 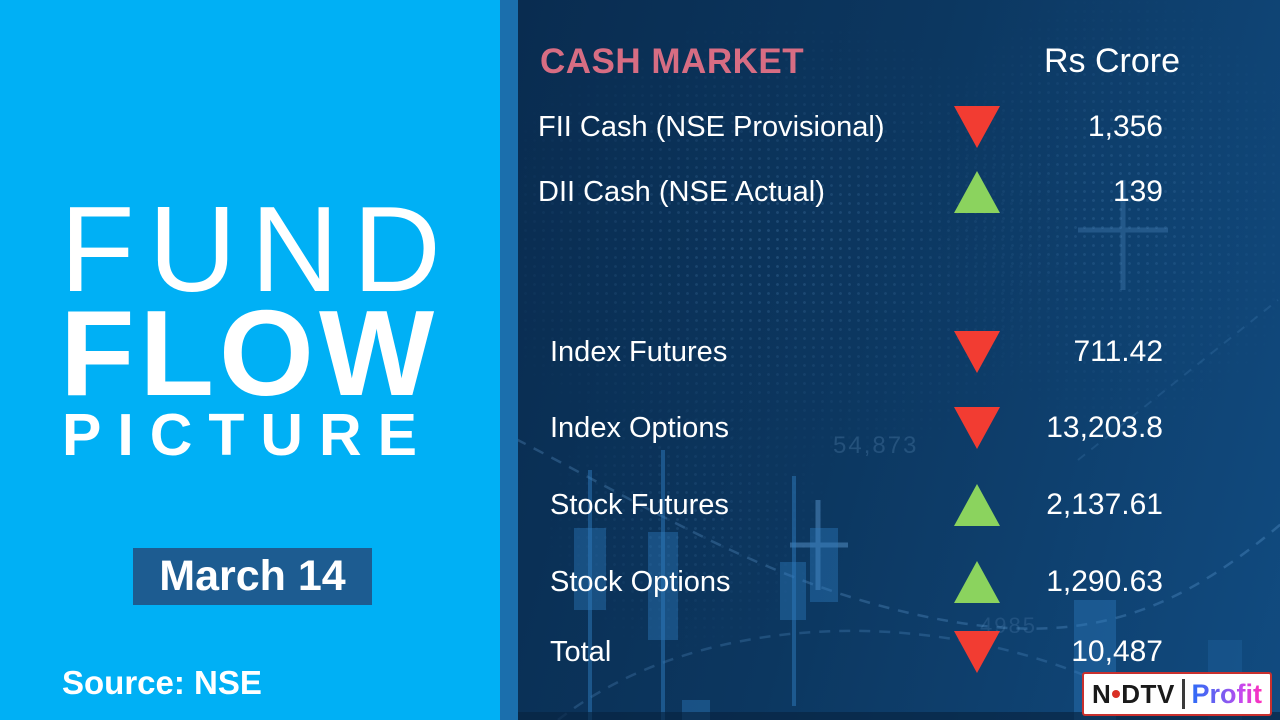 I want to click on row-label: DII Cash (NSE Actual), so click(x=681, y=192).